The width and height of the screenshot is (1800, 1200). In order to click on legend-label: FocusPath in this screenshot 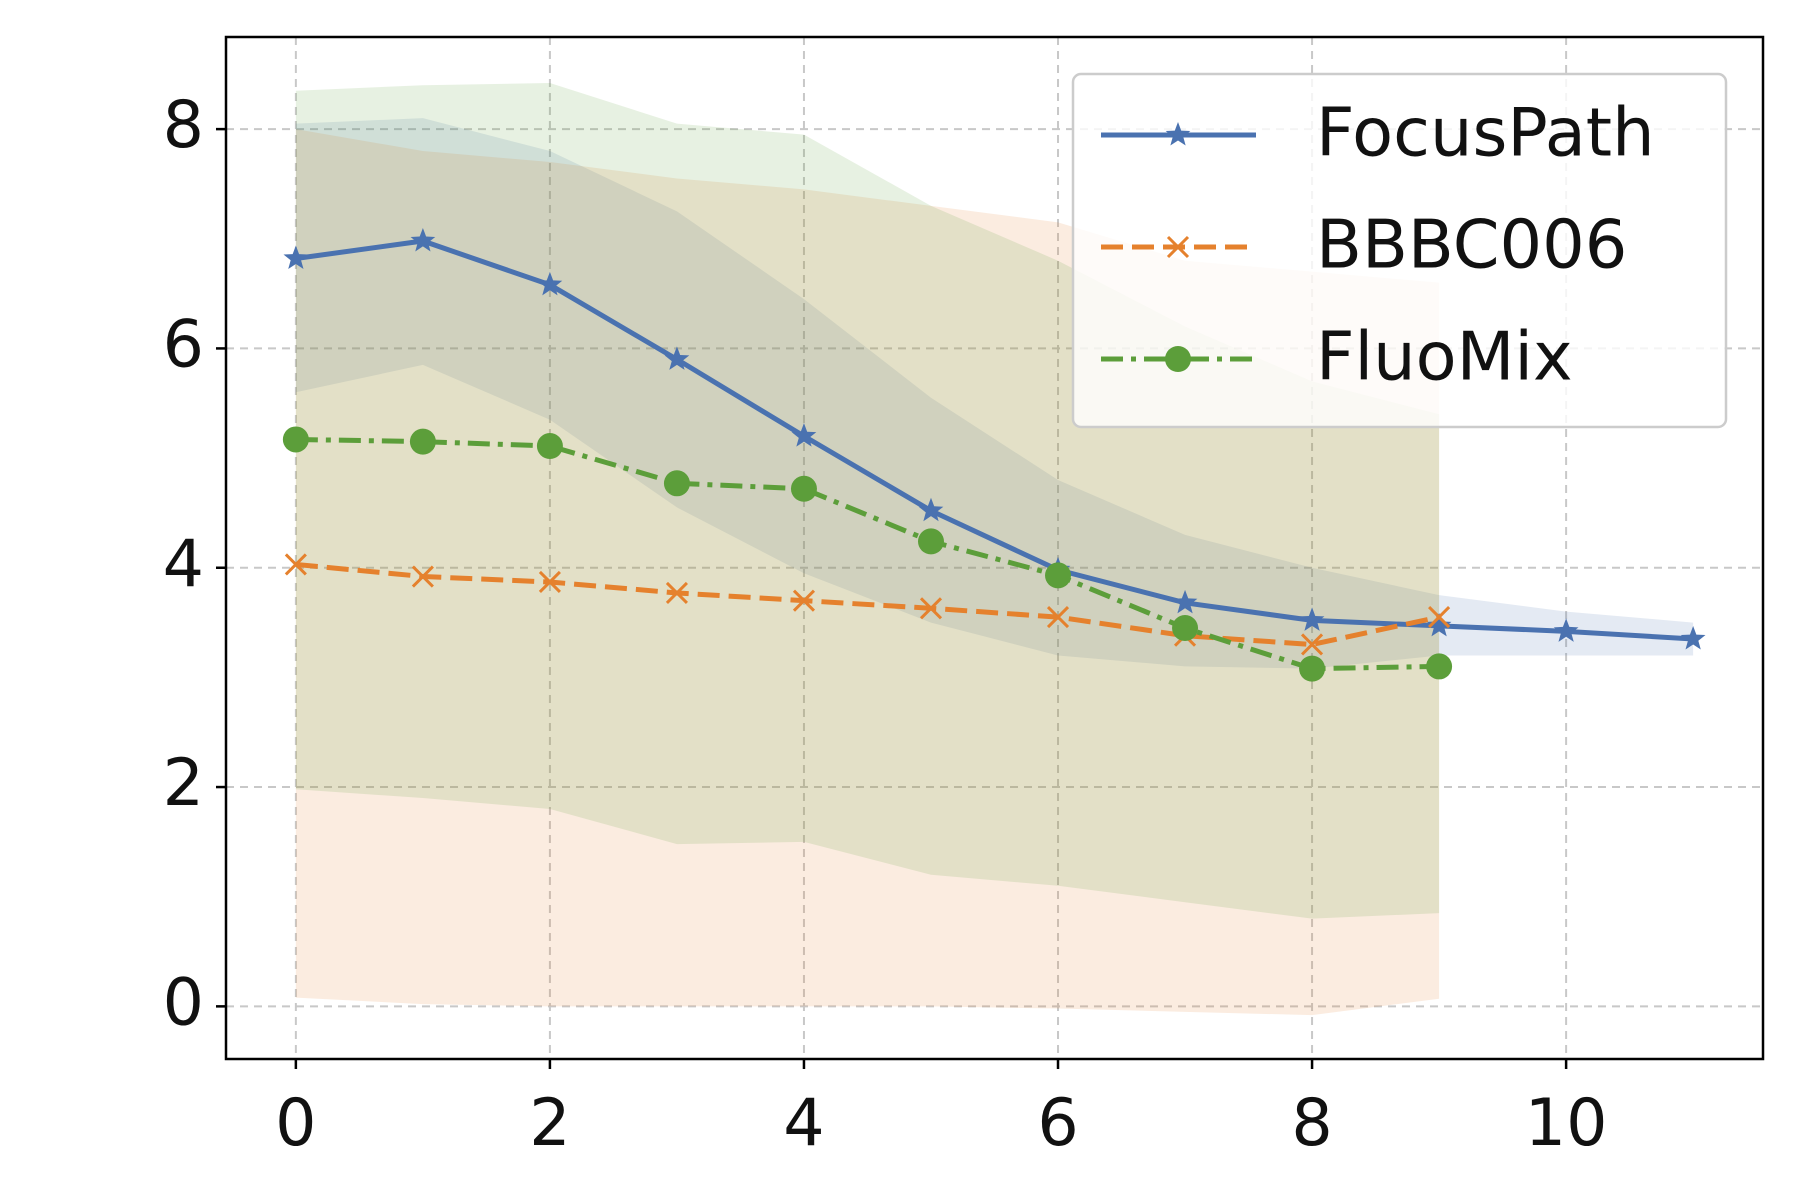, I will do `click(1485, 133)`.